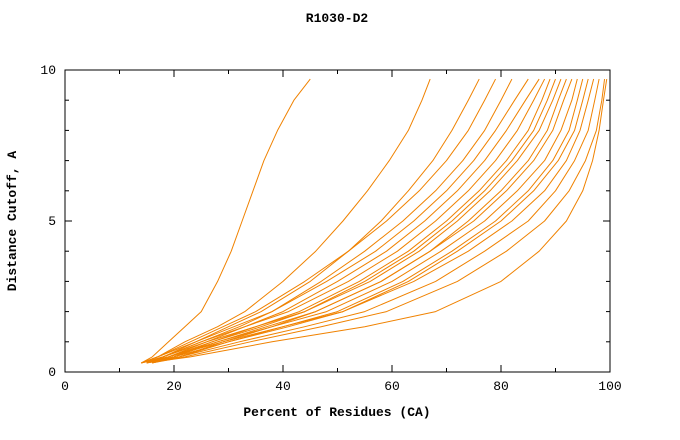 This screenshot has height=440, width=680. What do you see at coordinates (283, 386) in the screenshot?
I see `x-tick-label: 40` at bounding box center [283, 386].